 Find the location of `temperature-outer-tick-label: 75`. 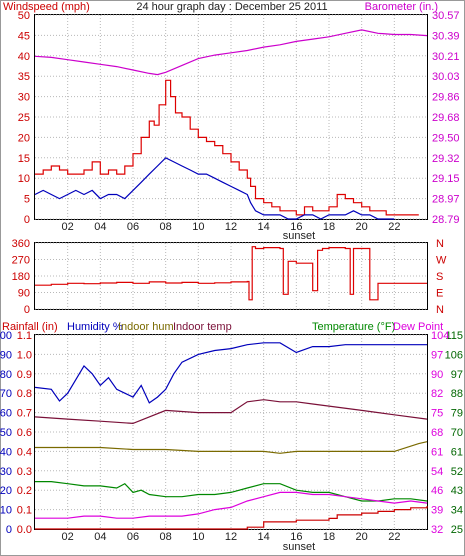

temperature-outer-tick-label: 75 is located at coordinates (437, 414).